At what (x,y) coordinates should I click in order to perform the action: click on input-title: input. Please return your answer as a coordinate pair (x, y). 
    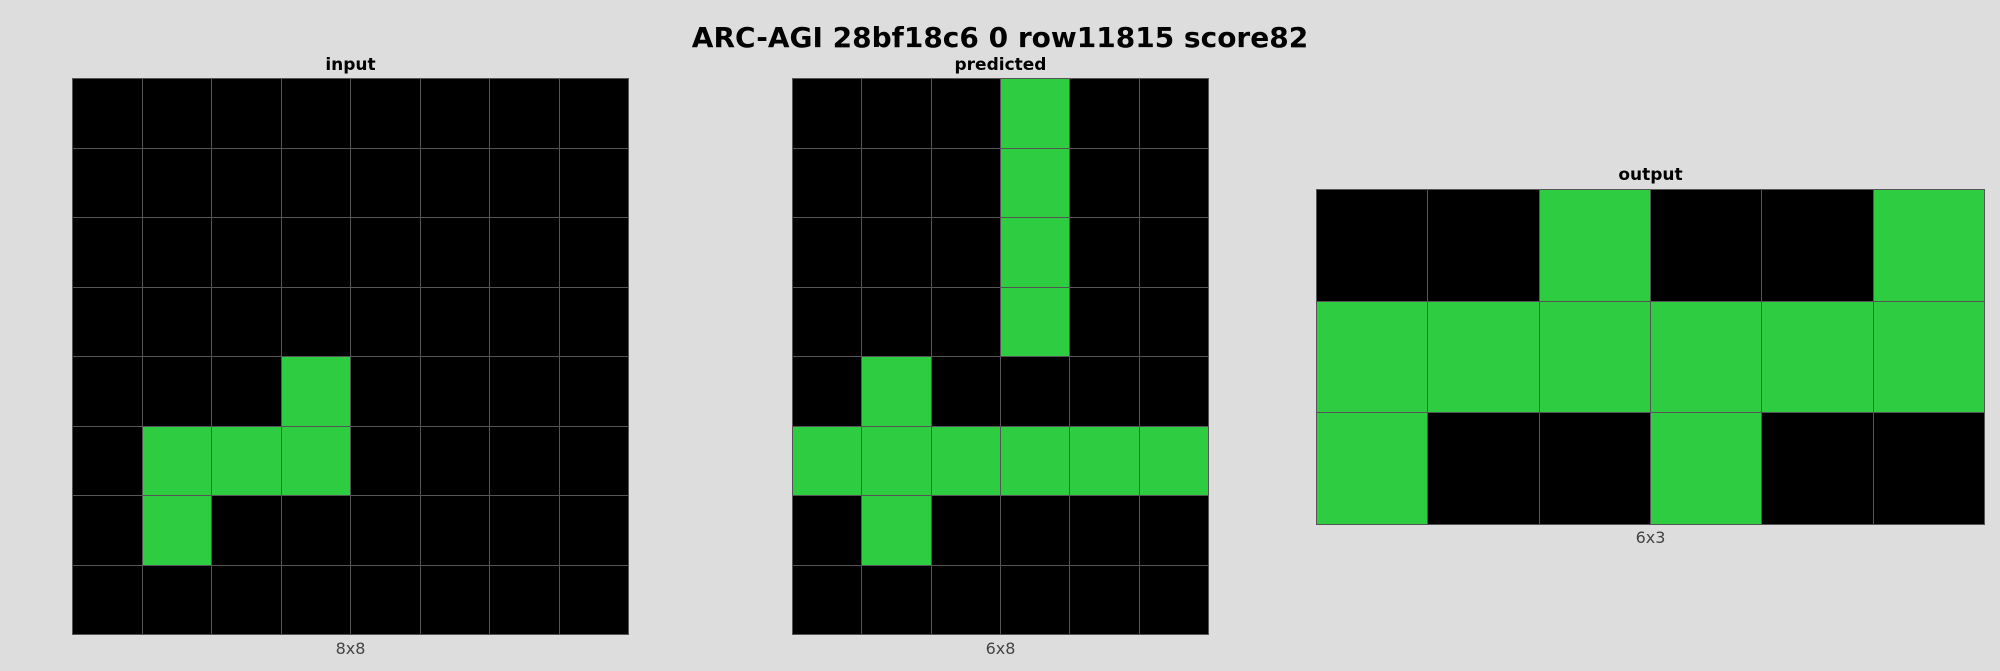
    Looking at the image, I should click on (350, 65).